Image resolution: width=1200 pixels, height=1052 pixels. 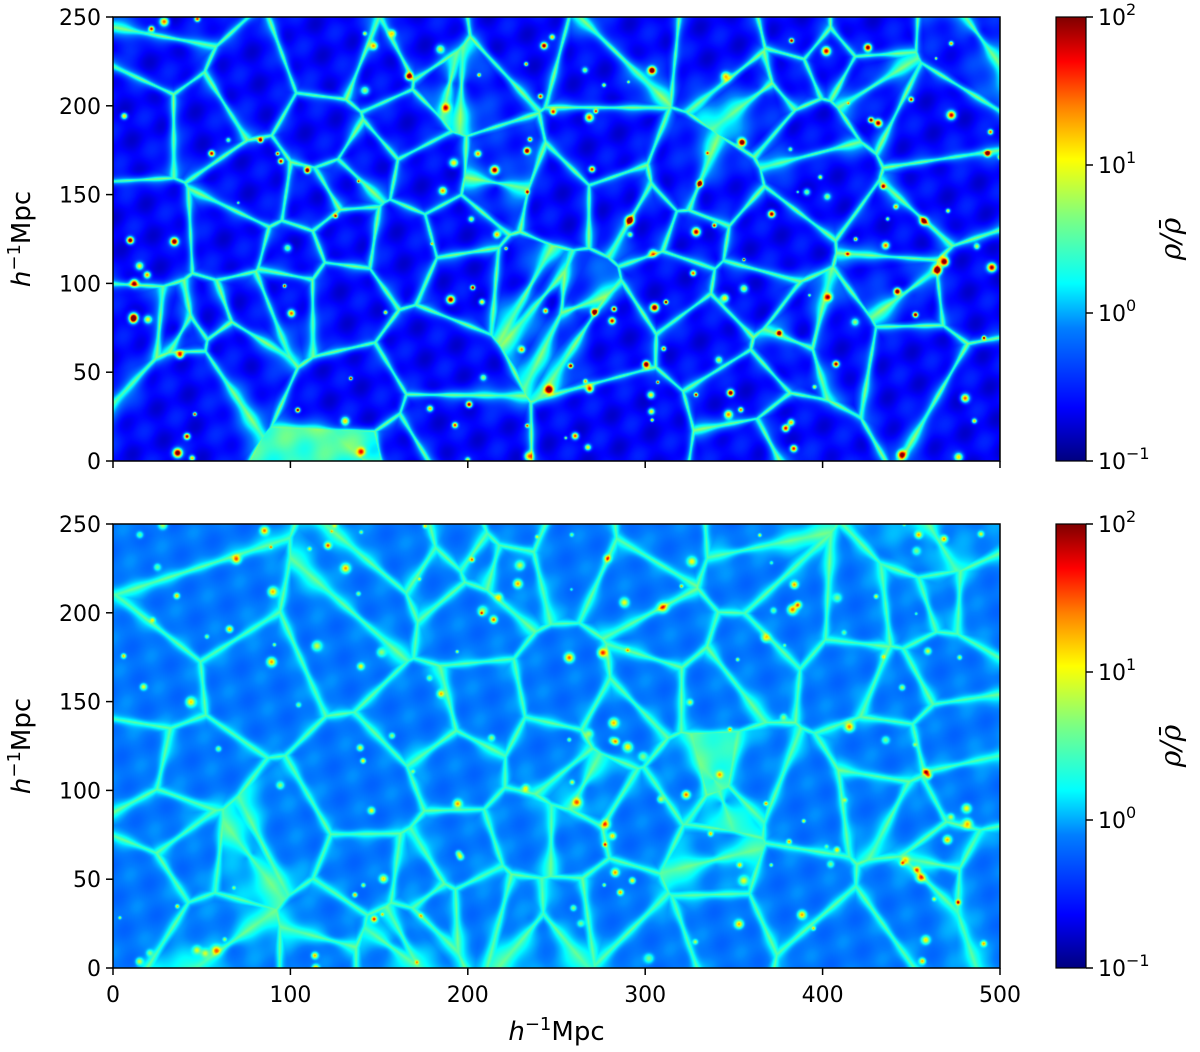 I want to click on bottom-x-axis-label: h−1Mpc, so click(x=556, y=1030).